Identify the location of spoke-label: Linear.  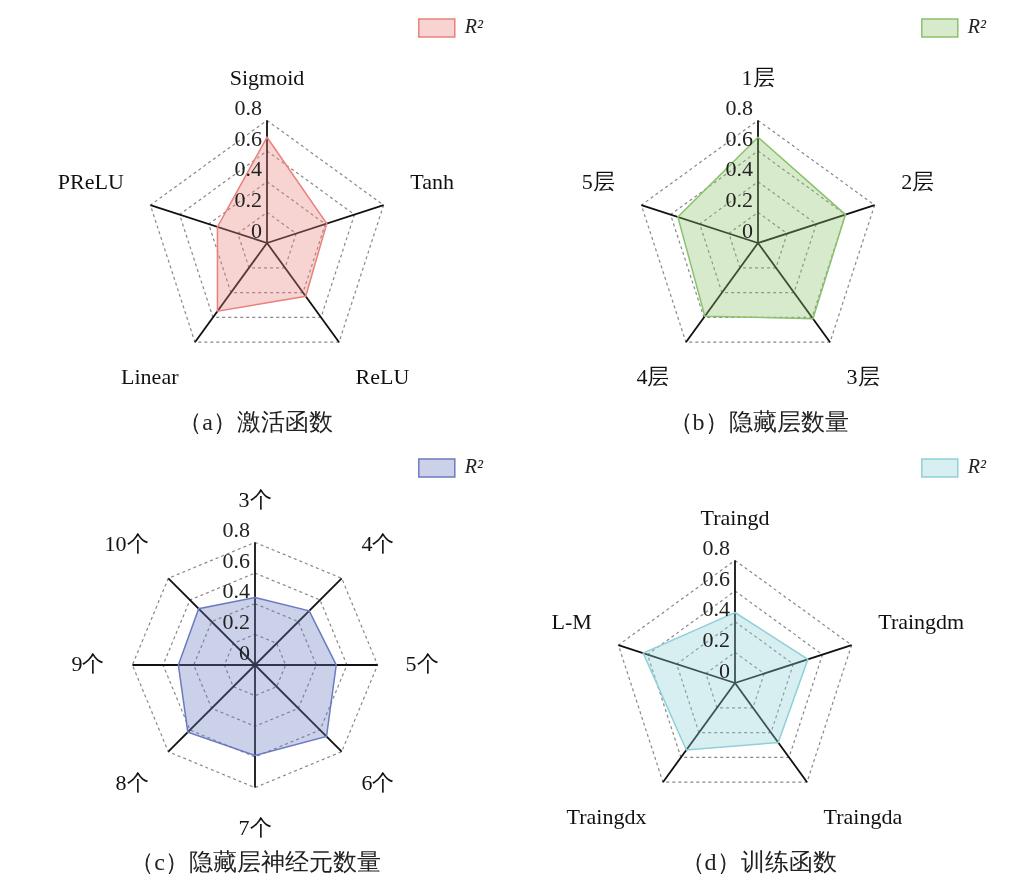
(150, 376).